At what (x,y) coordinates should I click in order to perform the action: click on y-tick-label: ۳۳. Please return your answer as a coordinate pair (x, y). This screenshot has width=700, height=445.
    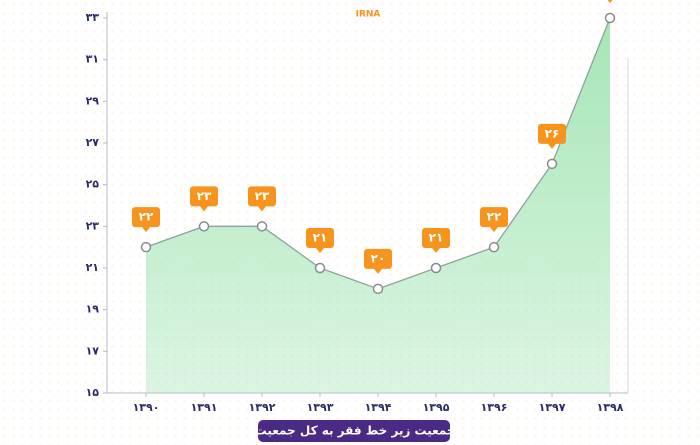
    Looking at the image, I should click on (93, 17).